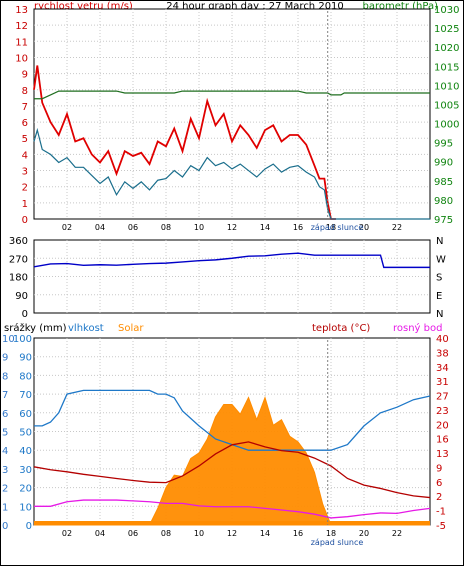 This screenshot has height=566, width=464. What do you see at coordinates (331, 533) in the screenshot?
I see `weather-panel-x-tick: 18` at bounding box center [331, 533].